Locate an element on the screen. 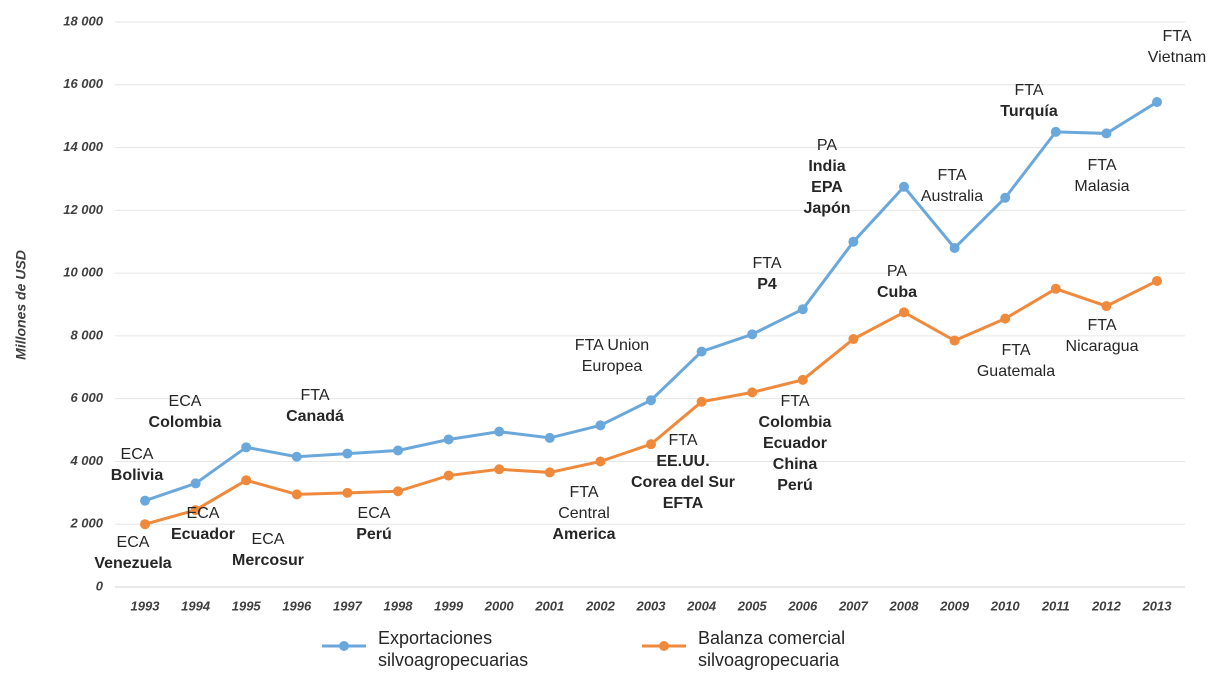 The height and width of the screenshot is (679, 1216). x-tick-label: 1995 is located at coordinates (247, 605).